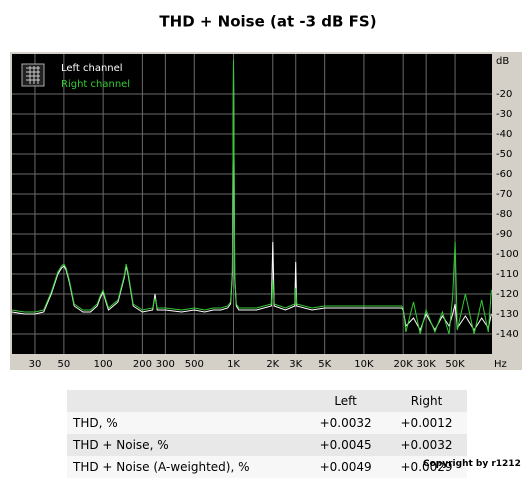 The width and height of the screenshot is (532, 485). What do you see at coordinates (267, 22) in the screenshot?
I see `chart-title: THD + Noise (at -3 dB FS)` at bounding box center [267, 22].